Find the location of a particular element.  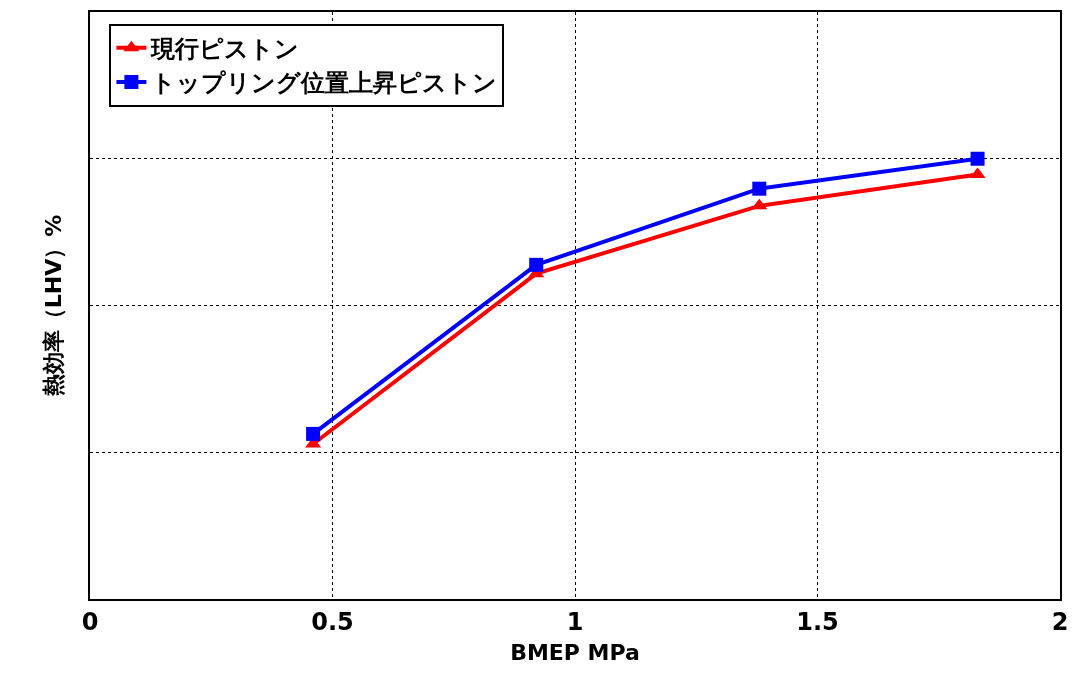

x-tick-label: 0 is located at coordinates (90, 621).